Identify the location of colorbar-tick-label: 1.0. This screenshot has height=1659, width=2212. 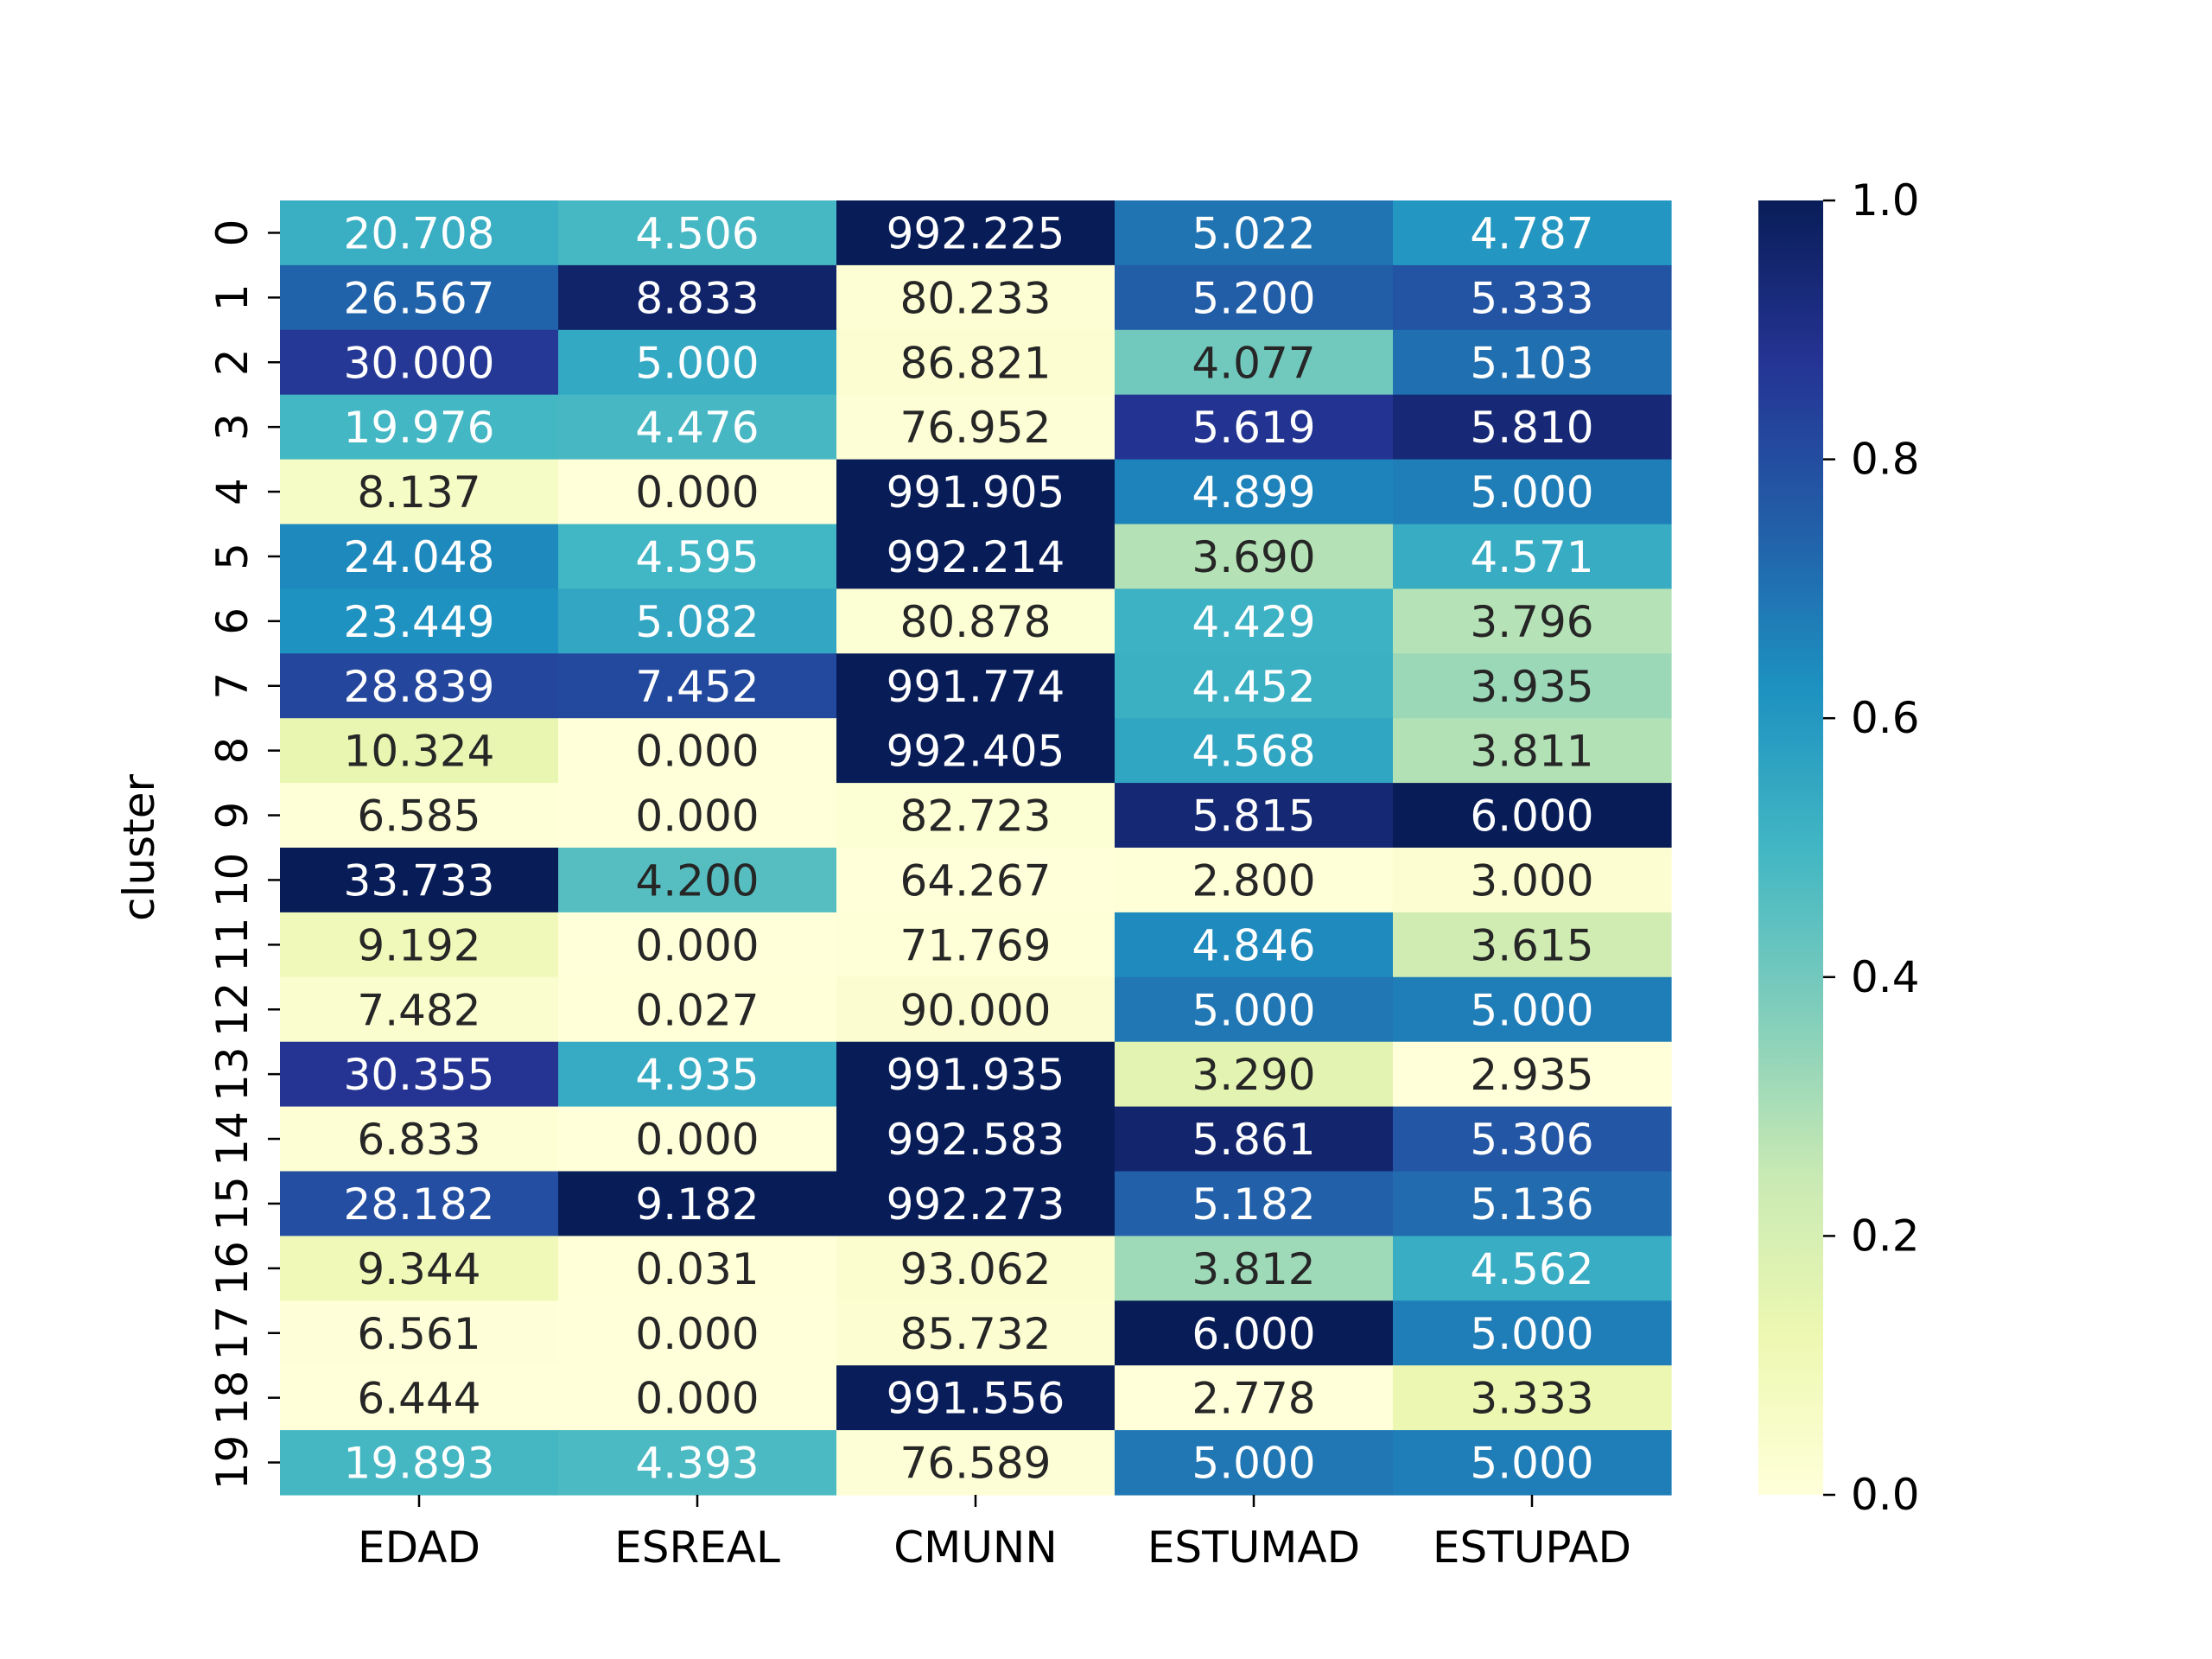
(1885, 200).